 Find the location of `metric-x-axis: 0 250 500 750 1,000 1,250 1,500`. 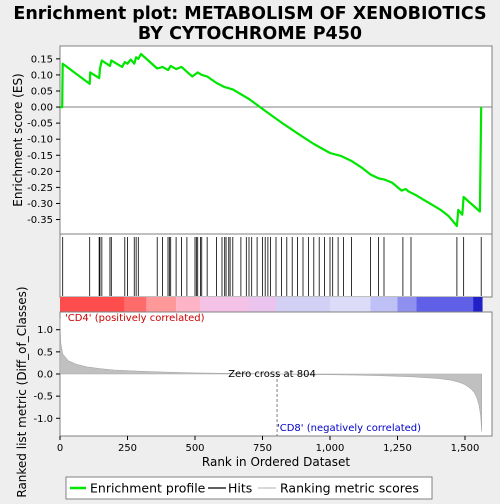

metric-x-axis: 0 250 500 750 1,000 1,250 1,500 is located at coordinates (268, 445).